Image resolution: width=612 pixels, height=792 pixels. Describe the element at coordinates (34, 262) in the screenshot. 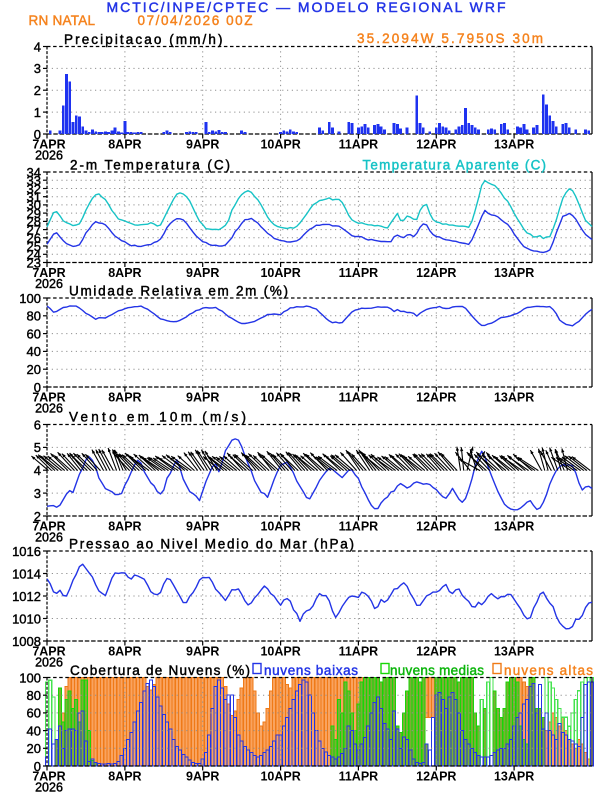

I see `svg-text: 23` at that location.